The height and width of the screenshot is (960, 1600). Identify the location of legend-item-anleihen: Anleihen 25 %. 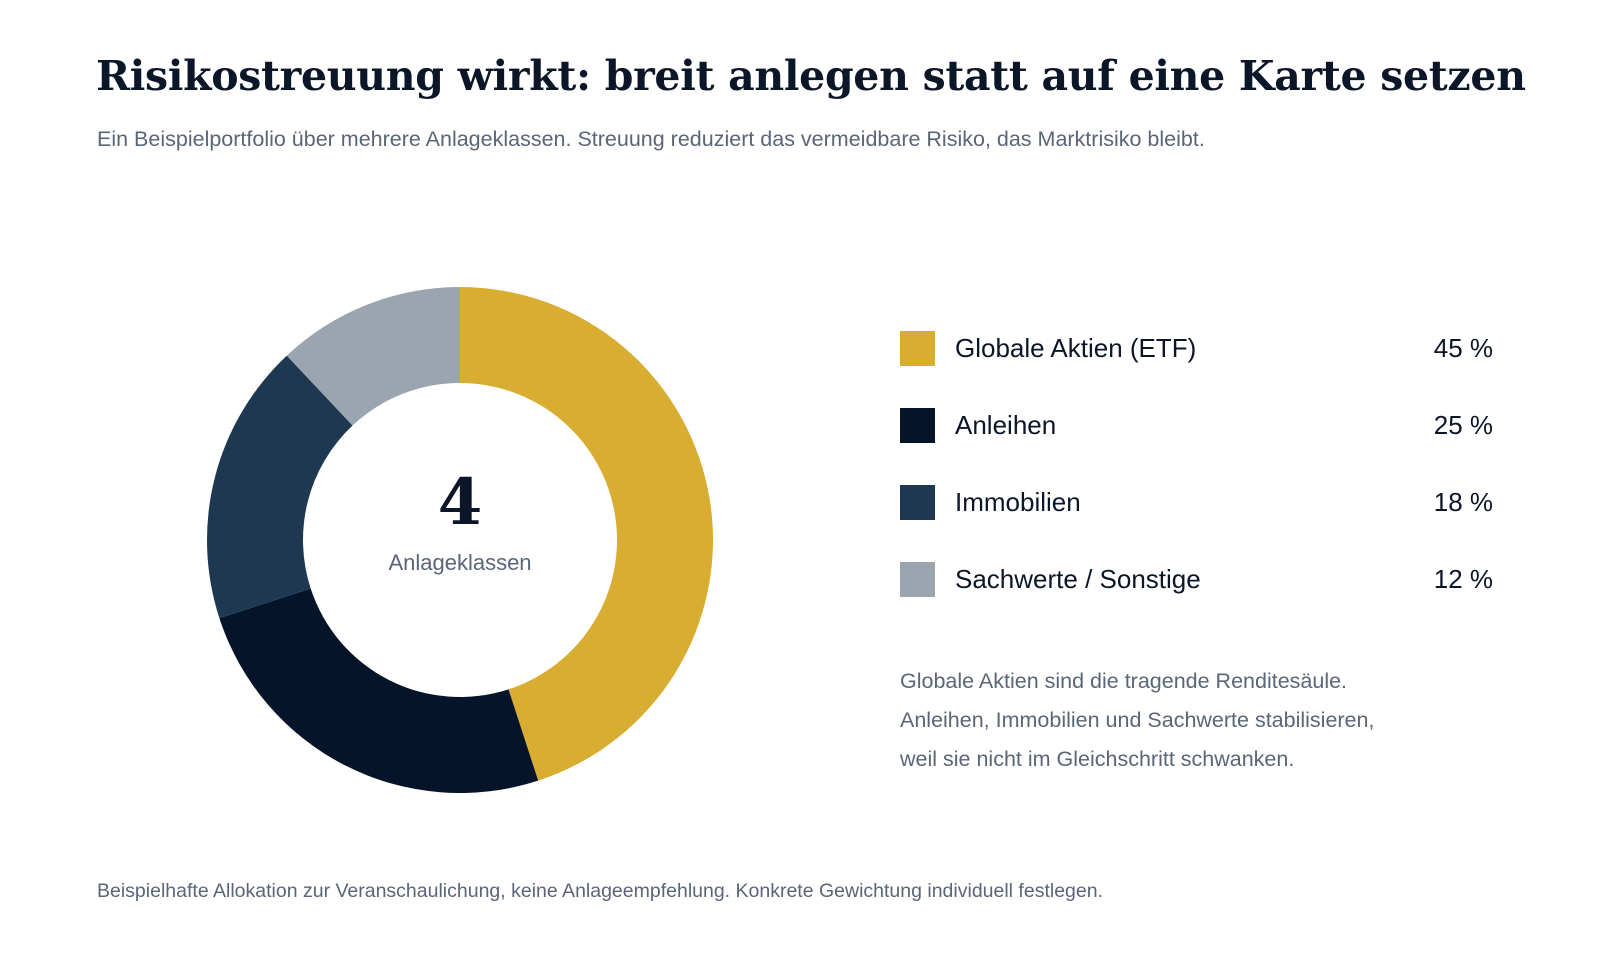
(1196, 425).